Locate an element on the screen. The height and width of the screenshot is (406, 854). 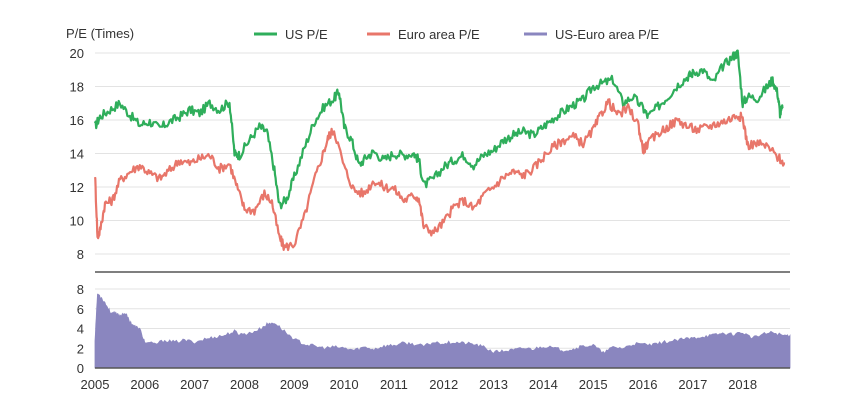
bottom-y-tick-labels: 0 2 4 6 8 is located at coordinates (80, 329).